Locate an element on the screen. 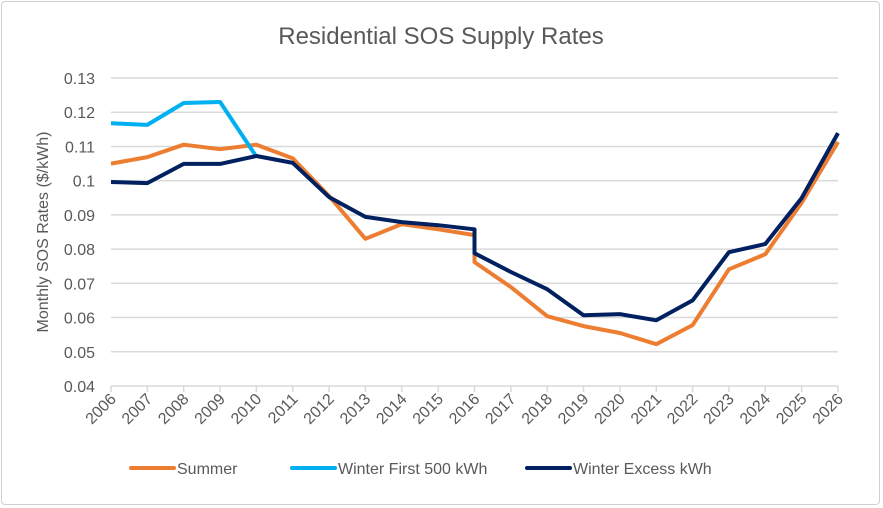  y-tick-label: 0.11 is located at coordinates (80, 147).